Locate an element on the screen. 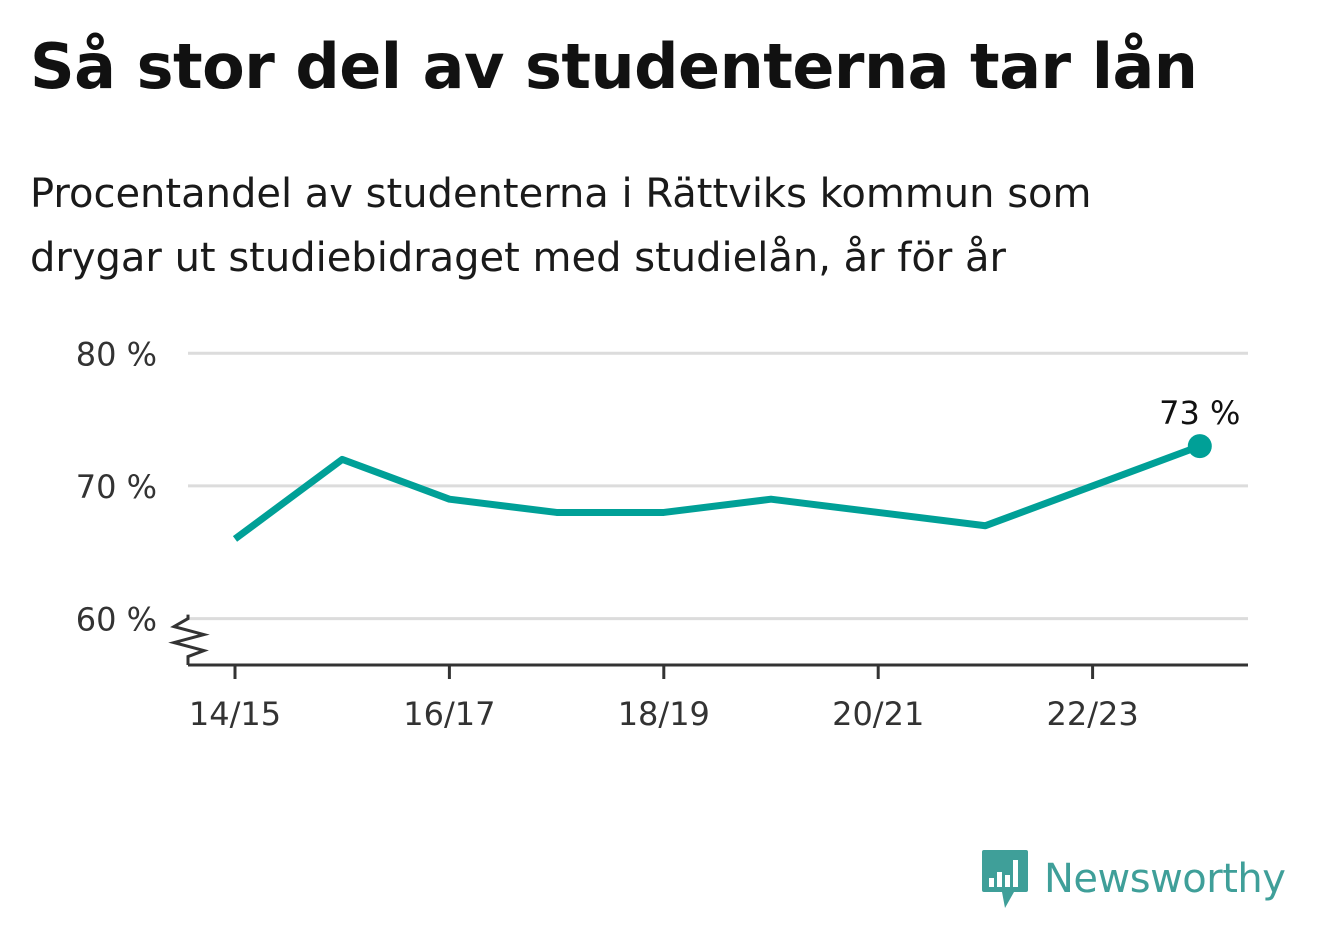 The height and width of the screenshot is (939, 1322). data-label: 73 % is located at coordinates (1199, 413).